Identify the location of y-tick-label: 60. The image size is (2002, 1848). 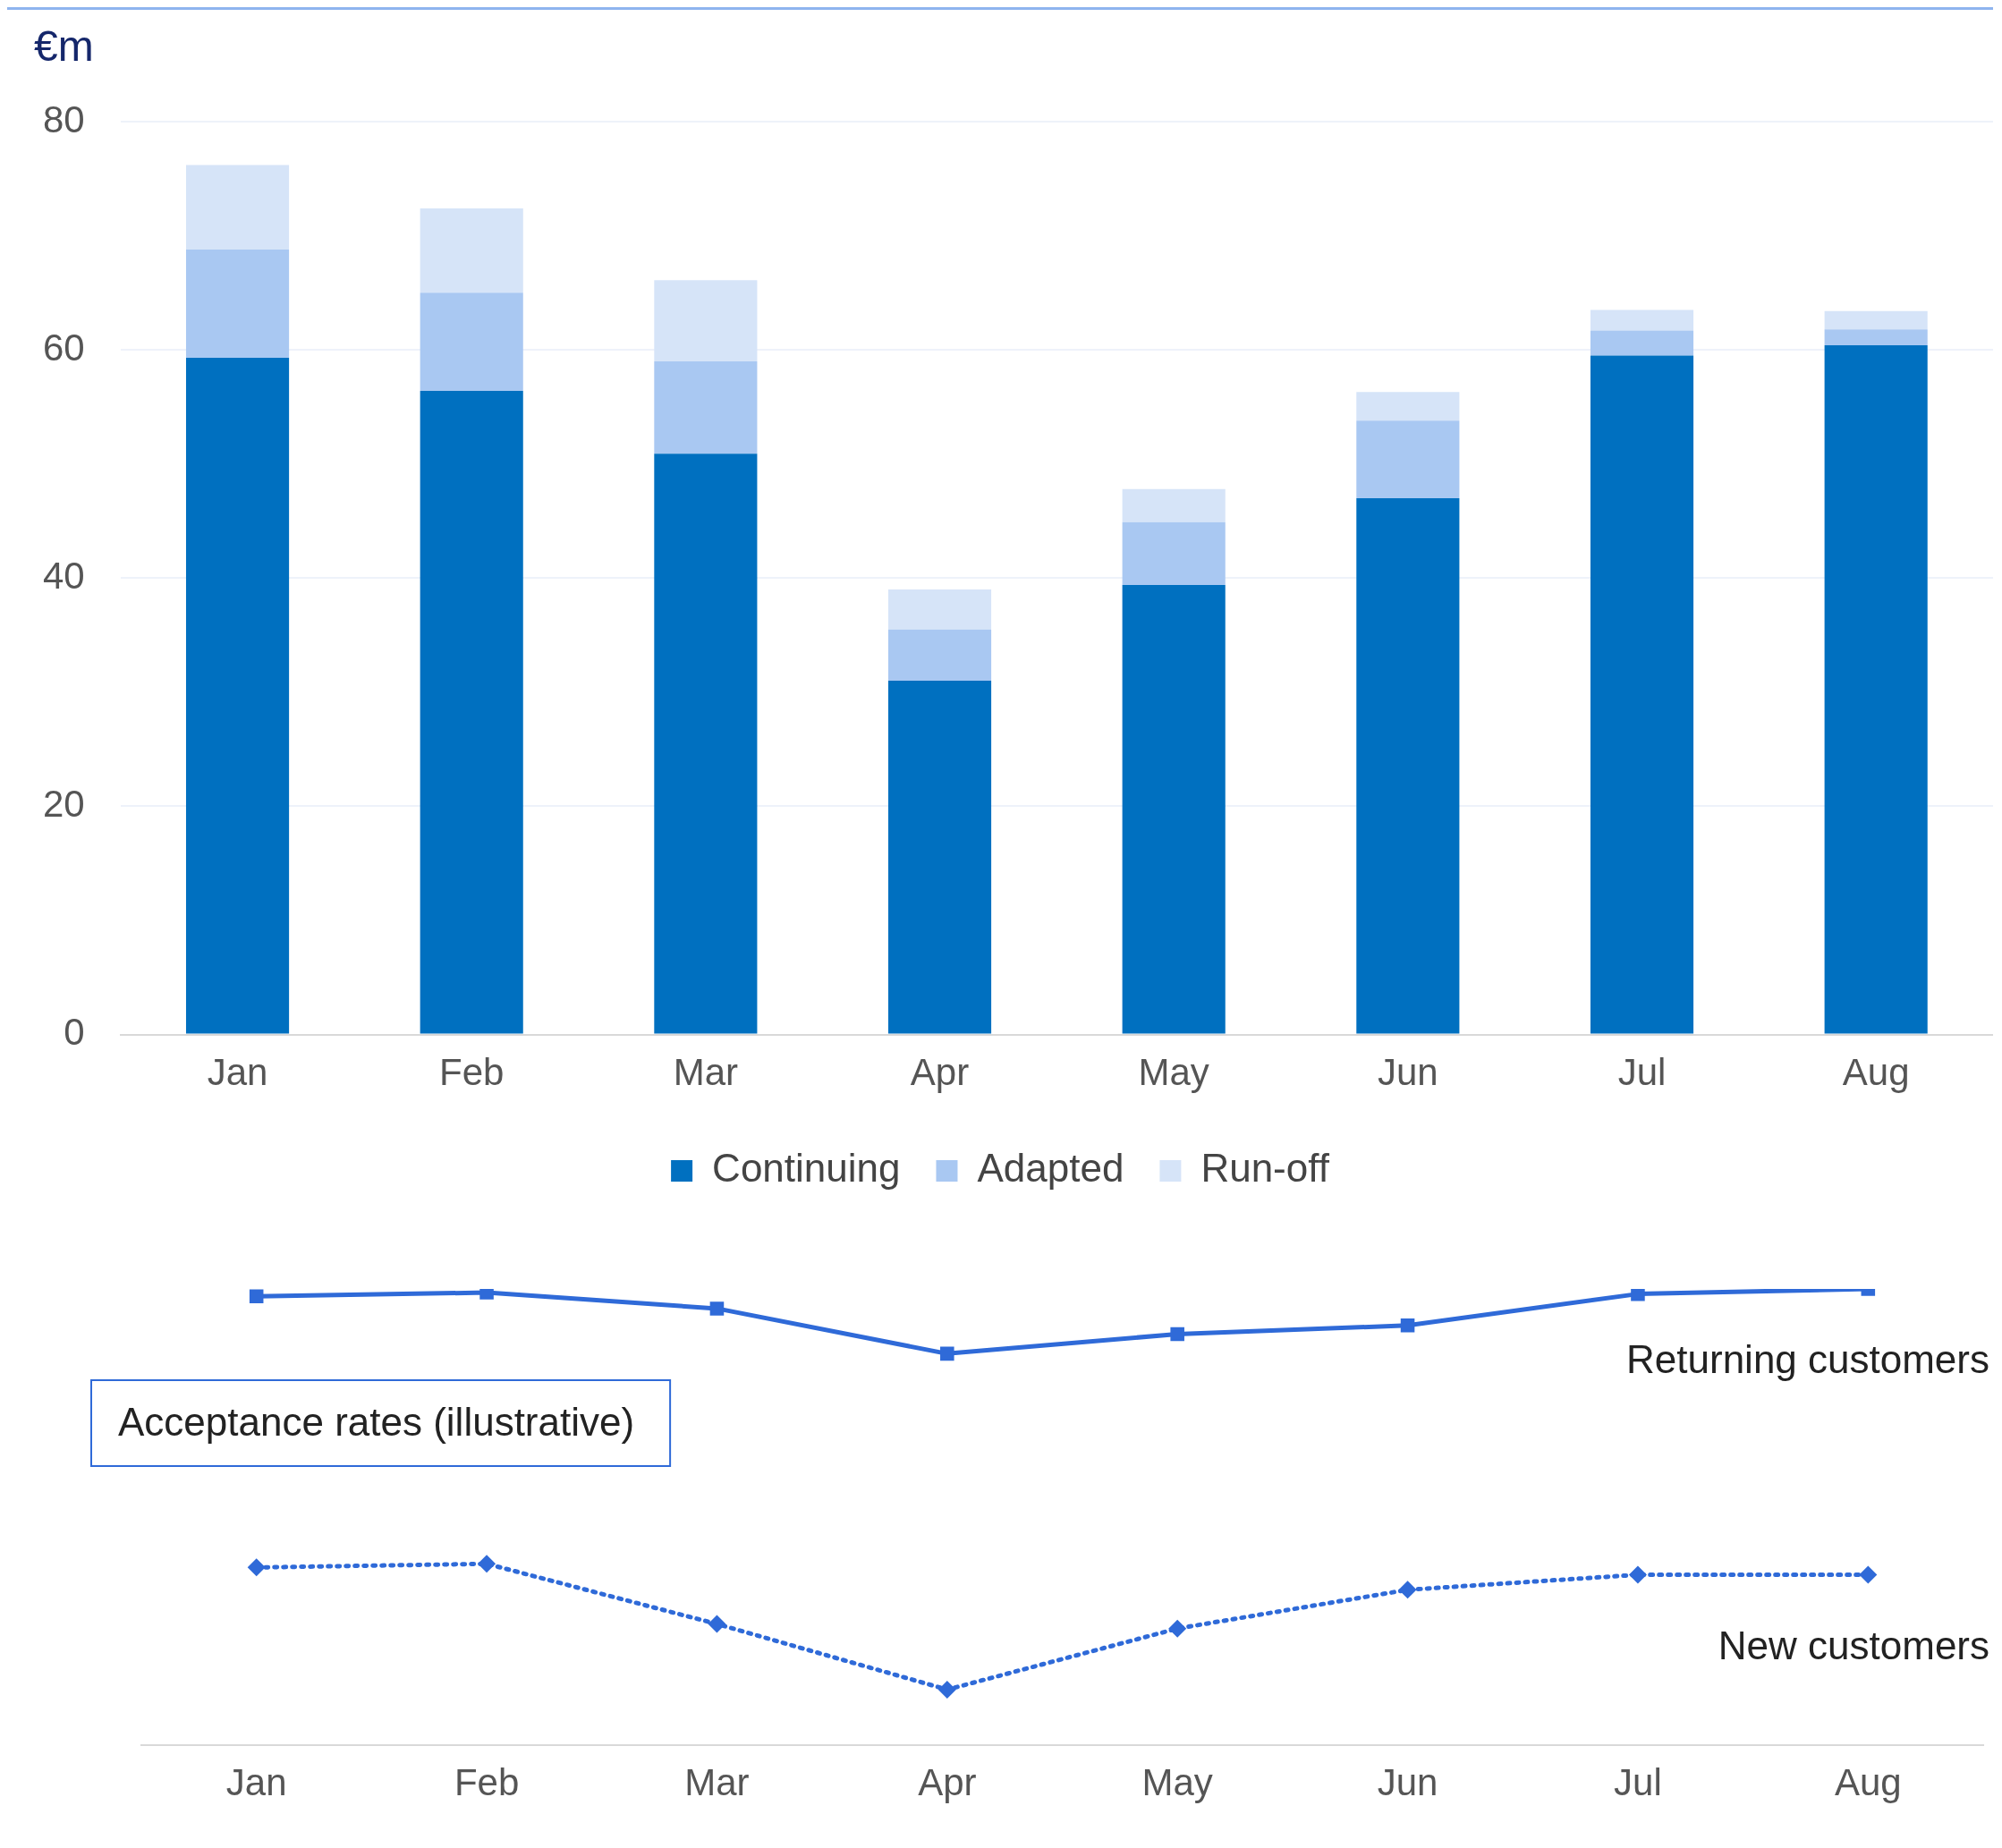
(64, 347).